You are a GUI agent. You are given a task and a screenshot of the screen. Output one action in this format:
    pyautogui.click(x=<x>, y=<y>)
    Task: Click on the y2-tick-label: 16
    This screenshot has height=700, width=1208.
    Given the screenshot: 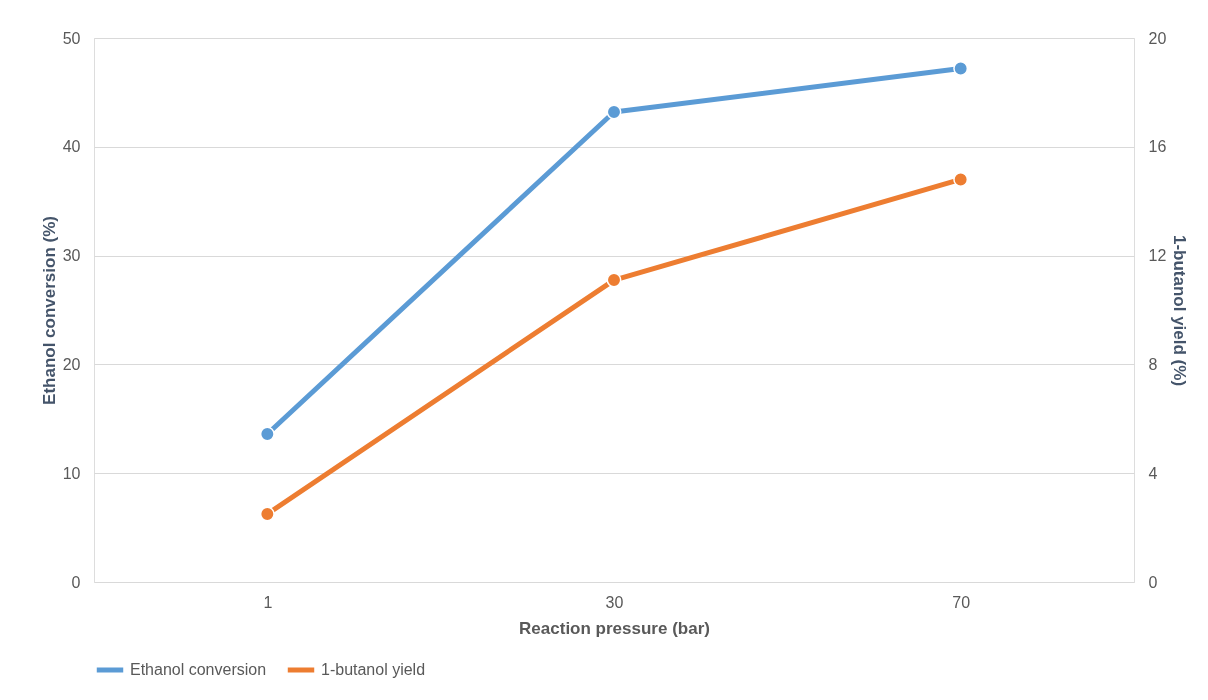 What is the action you would take?
    pyautogui.click(x=1157, y=147)
    